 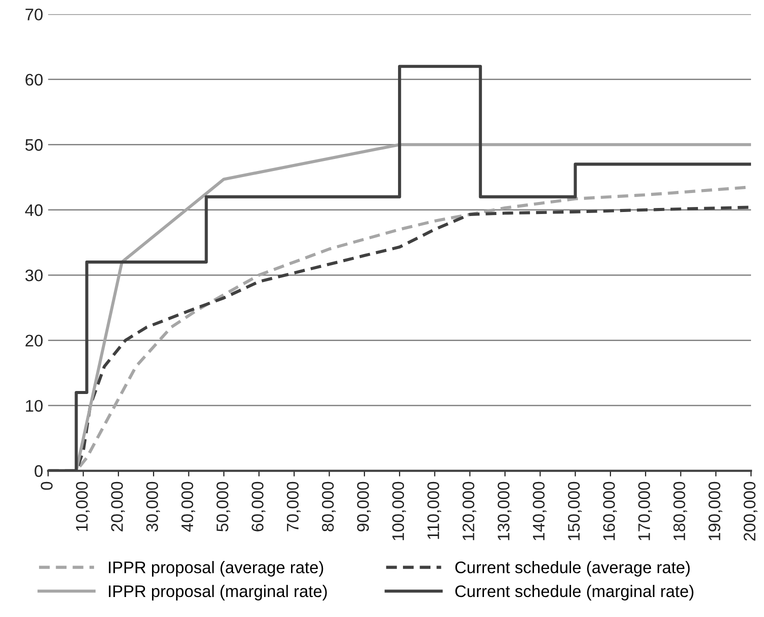 I want to click on x-tick-label: 80,000, so click(x=329, y=507).